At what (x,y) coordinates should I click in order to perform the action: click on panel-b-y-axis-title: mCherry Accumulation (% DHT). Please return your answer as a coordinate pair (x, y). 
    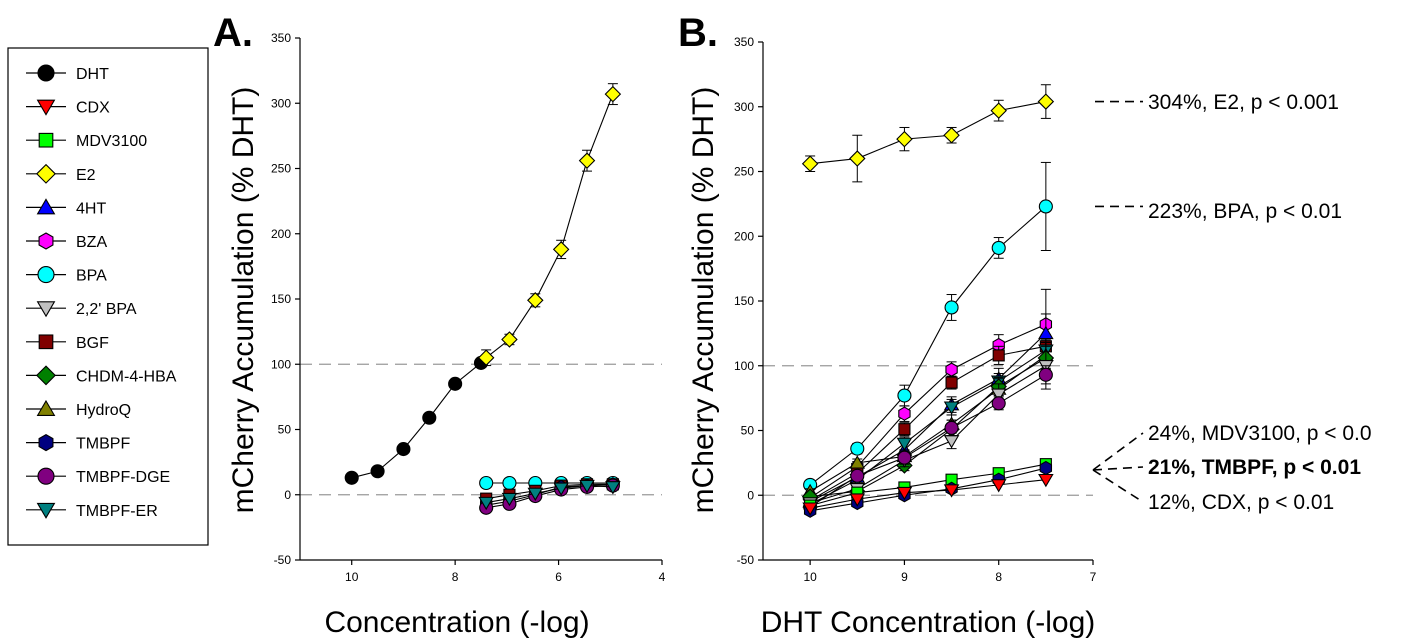
    Looking at the image, I should click on (703, 300).